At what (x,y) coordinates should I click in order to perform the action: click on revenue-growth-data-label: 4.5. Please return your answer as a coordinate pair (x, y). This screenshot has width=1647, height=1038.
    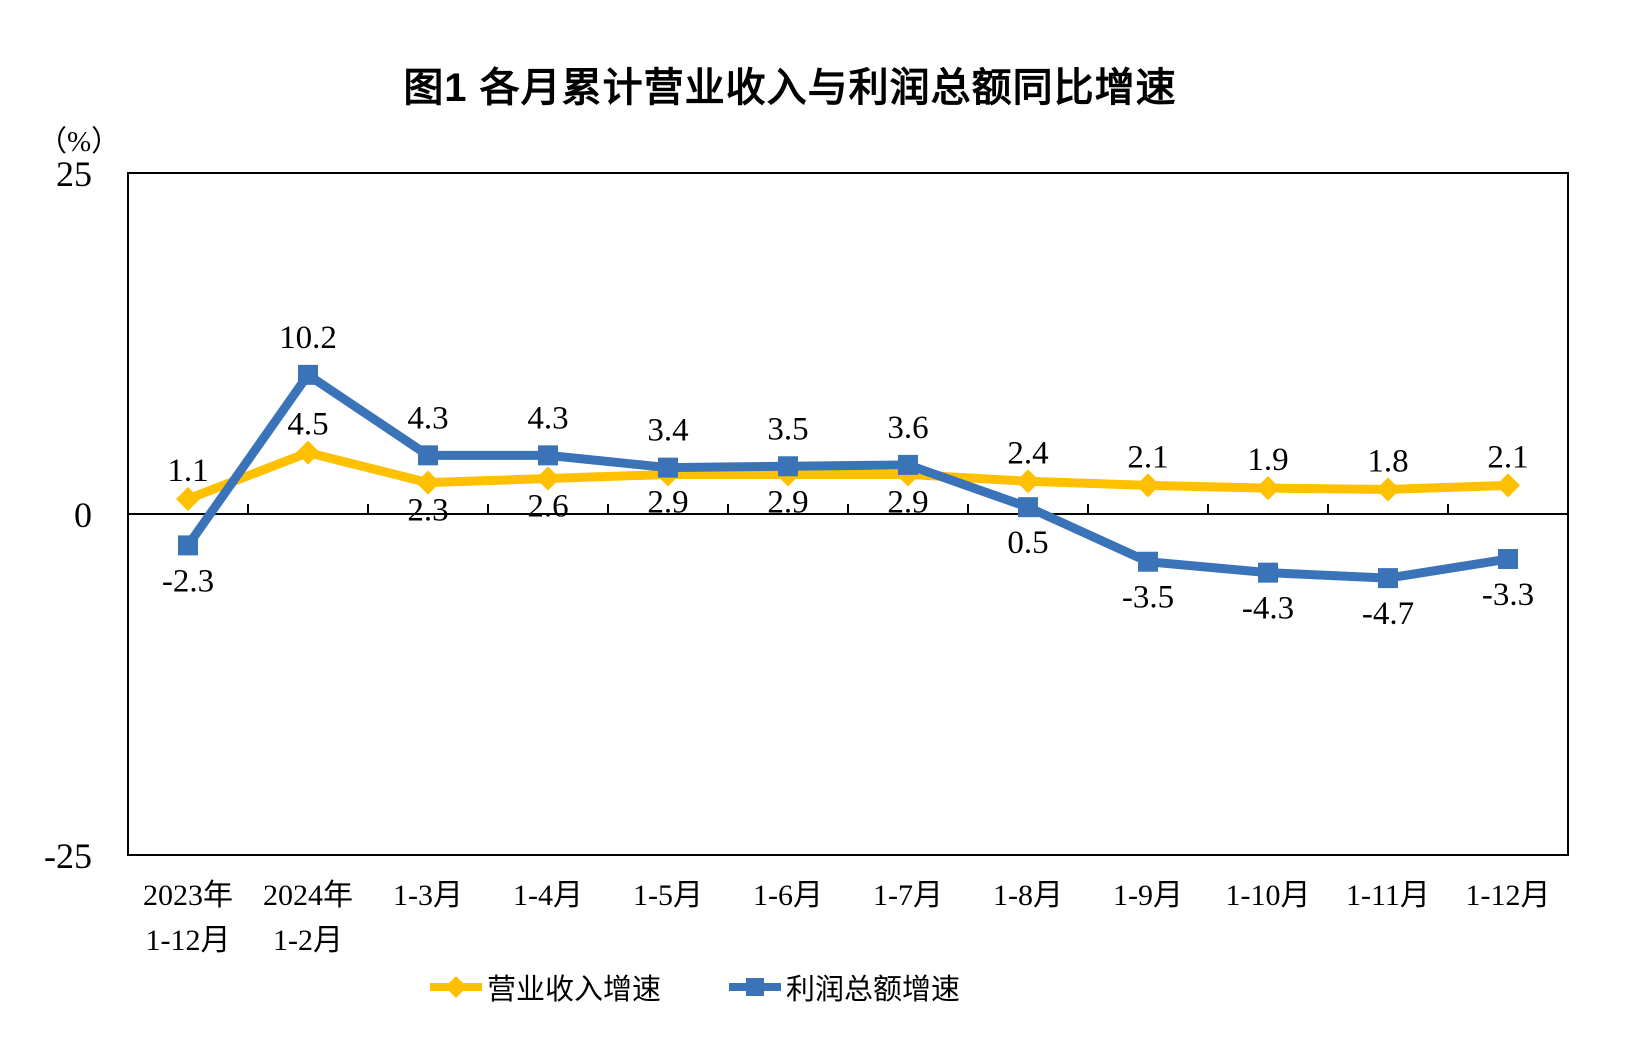
    Looking at the image, I should click on (307, 425).